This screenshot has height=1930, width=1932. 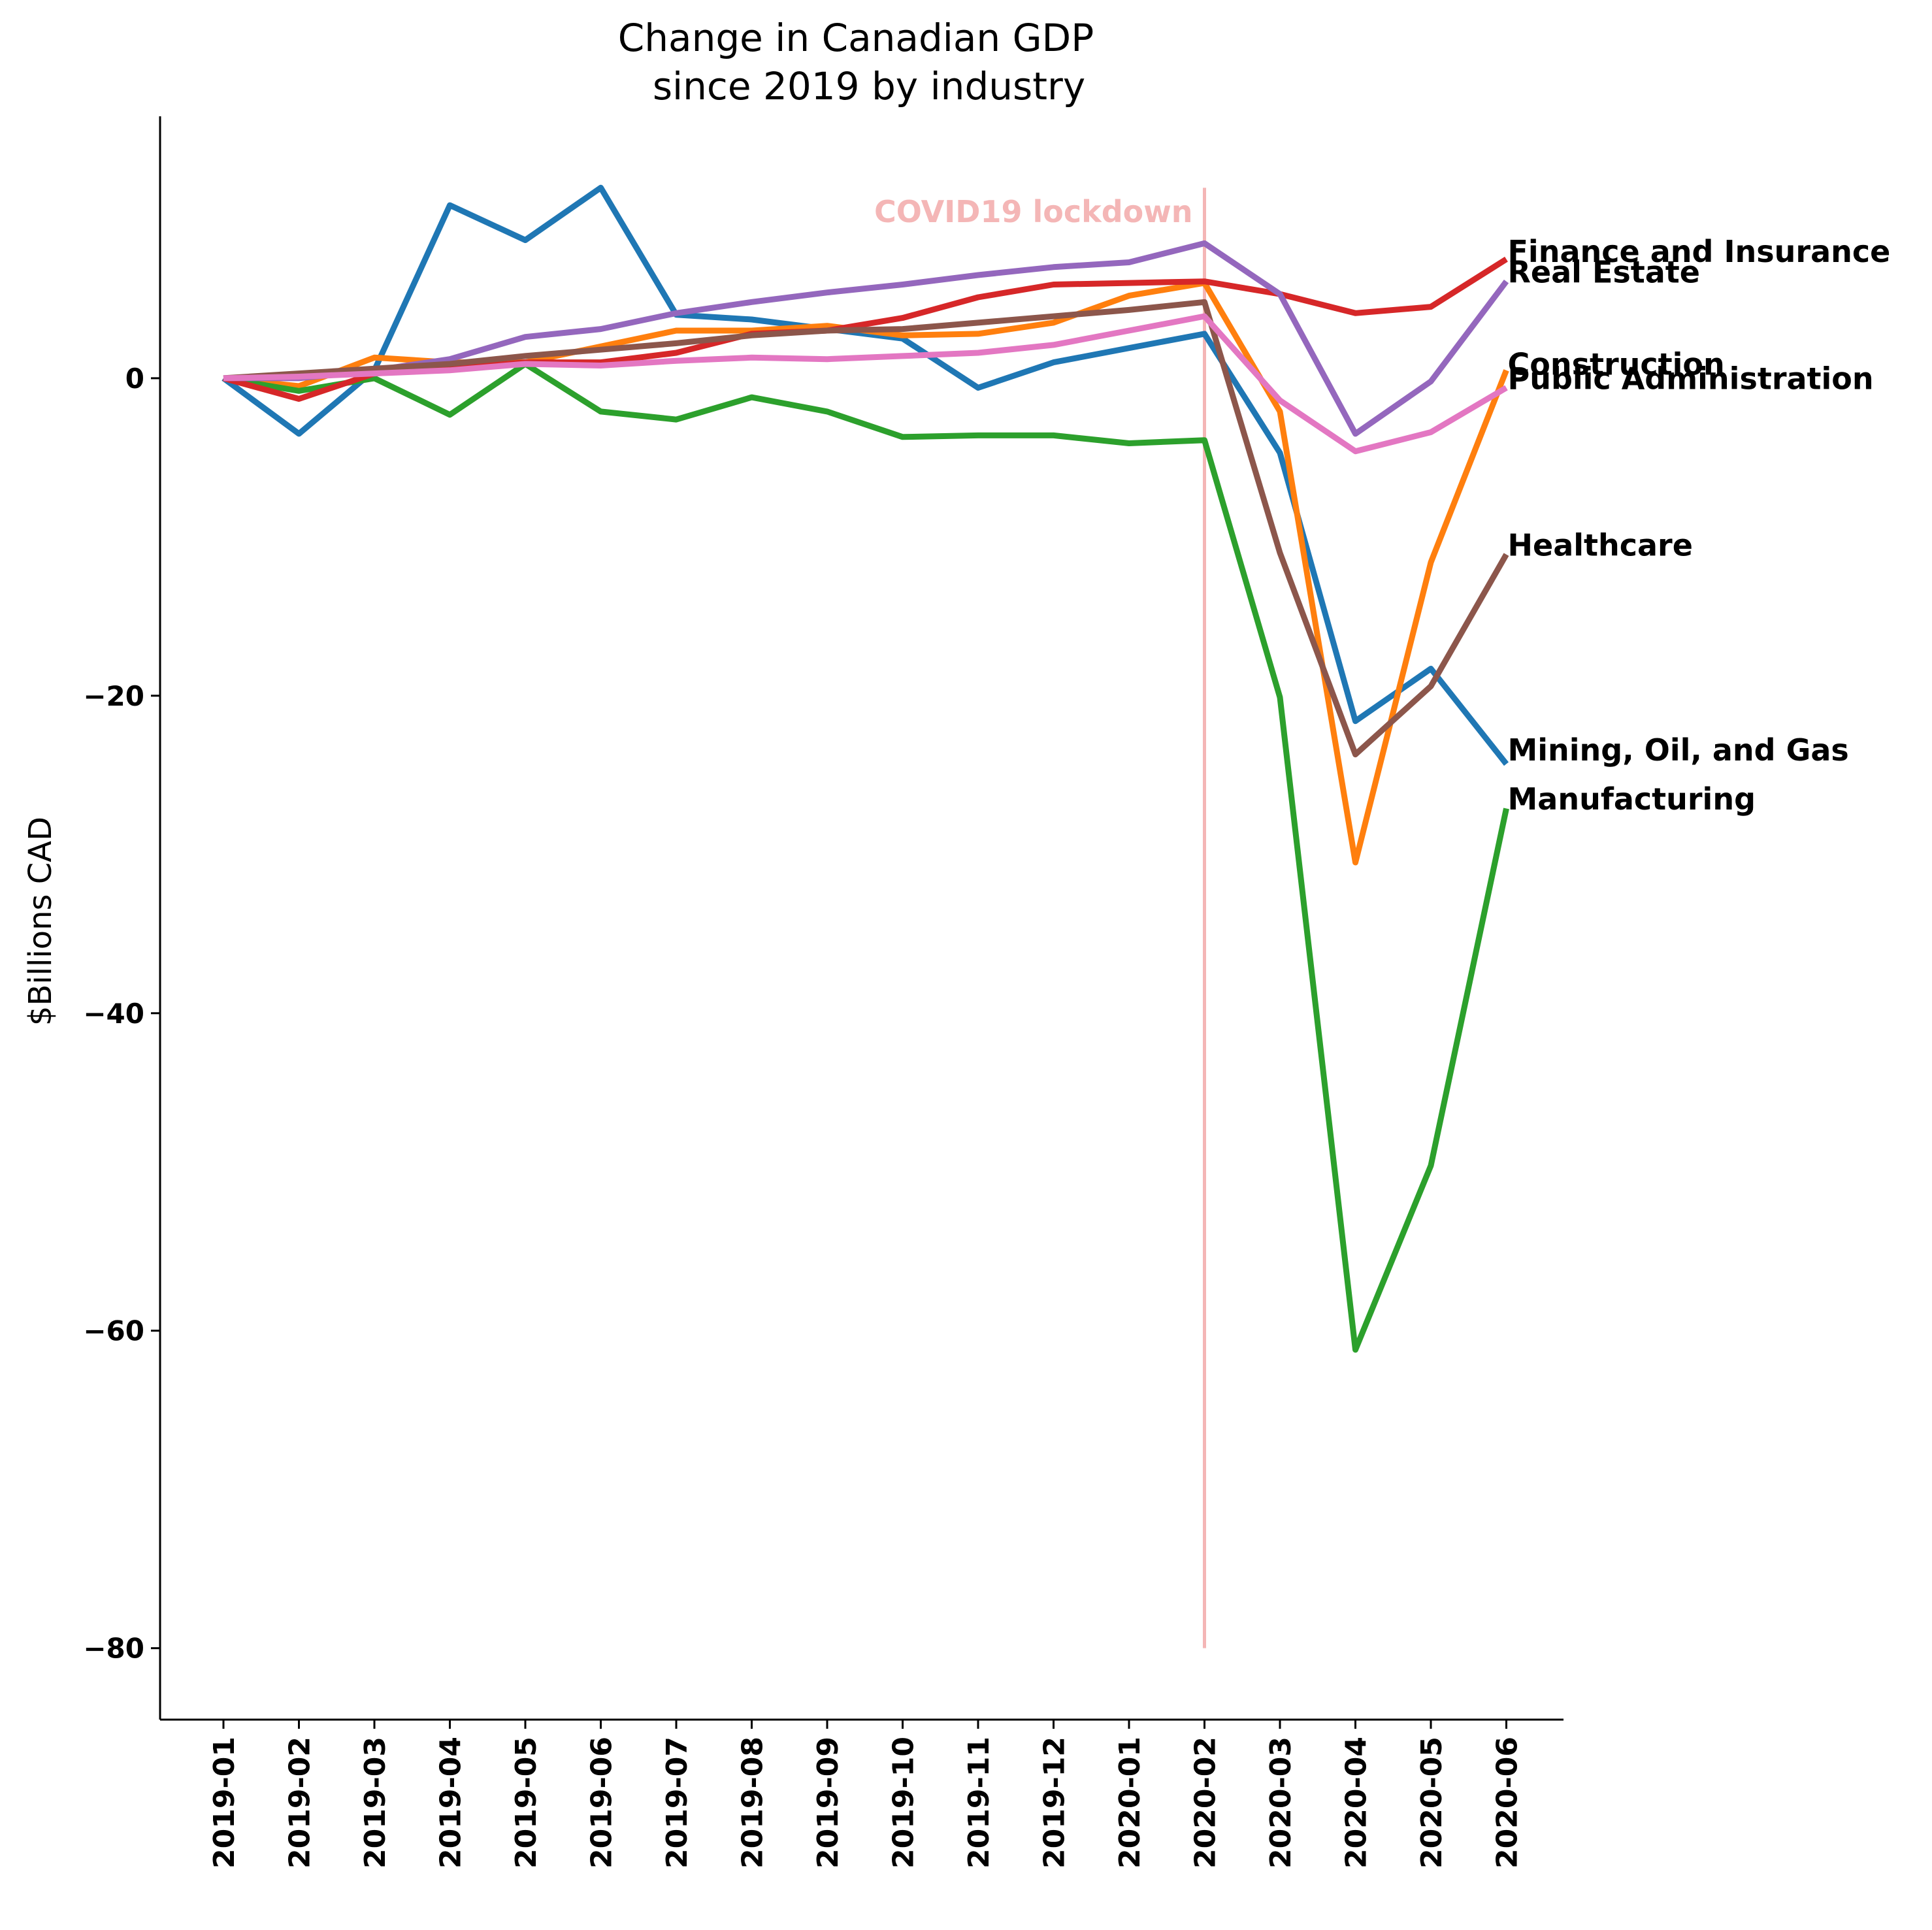 I want to click on x-tick-label: 2019-05, so click(x=526, y=1803).